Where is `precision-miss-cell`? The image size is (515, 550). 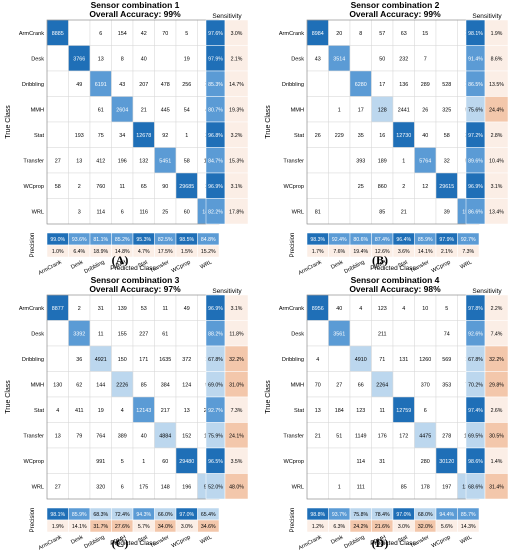 precision-miss-cell is located at coordinates (468, 526).